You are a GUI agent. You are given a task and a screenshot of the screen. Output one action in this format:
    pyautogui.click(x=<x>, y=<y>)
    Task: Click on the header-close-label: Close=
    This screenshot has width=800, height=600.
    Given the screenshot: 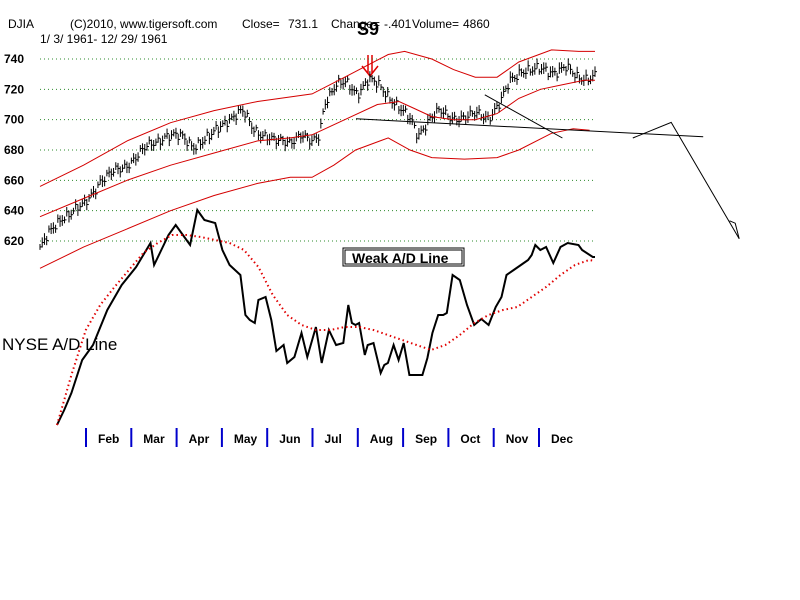 What is the action you would take?
    pyautogui.click(x=261, y=24)
    